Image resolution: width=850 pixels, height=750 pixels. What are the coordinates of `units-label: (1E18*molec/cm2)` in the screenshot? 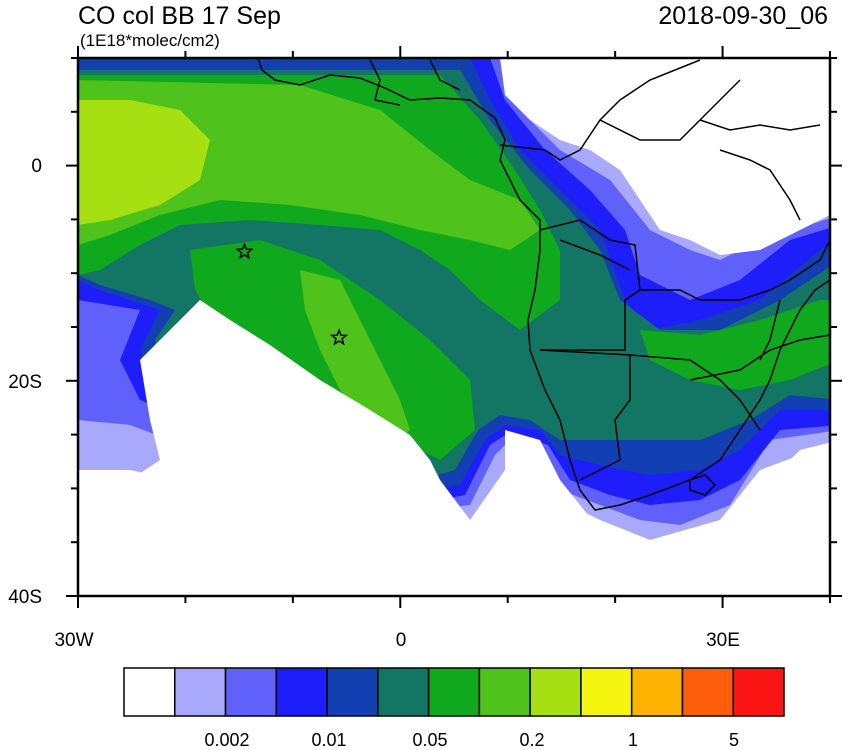 It's located at (150, 40).